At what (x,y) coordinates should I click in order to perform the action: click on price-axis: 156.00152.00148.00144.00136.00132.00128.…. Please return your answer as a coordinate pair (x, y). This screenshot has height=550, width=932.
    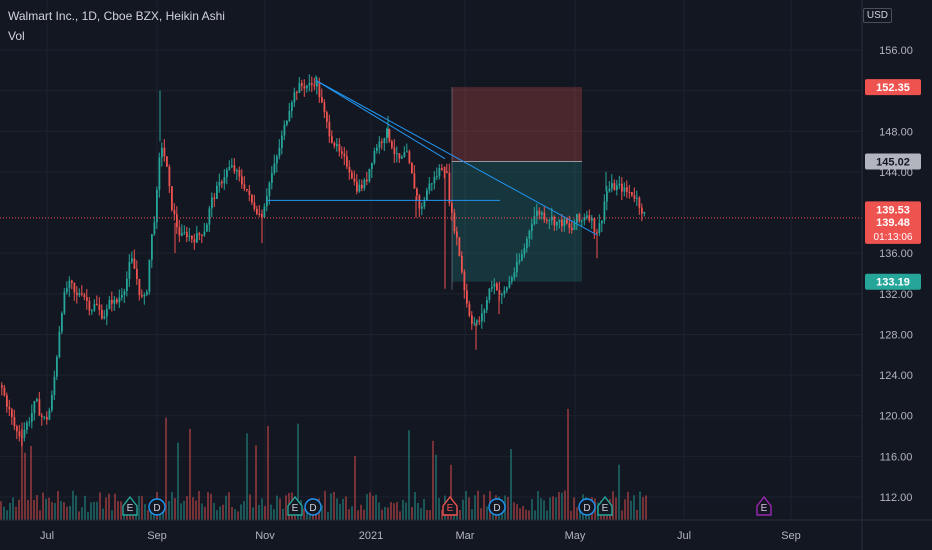
    Looking at the image, I should click on (896, 275).